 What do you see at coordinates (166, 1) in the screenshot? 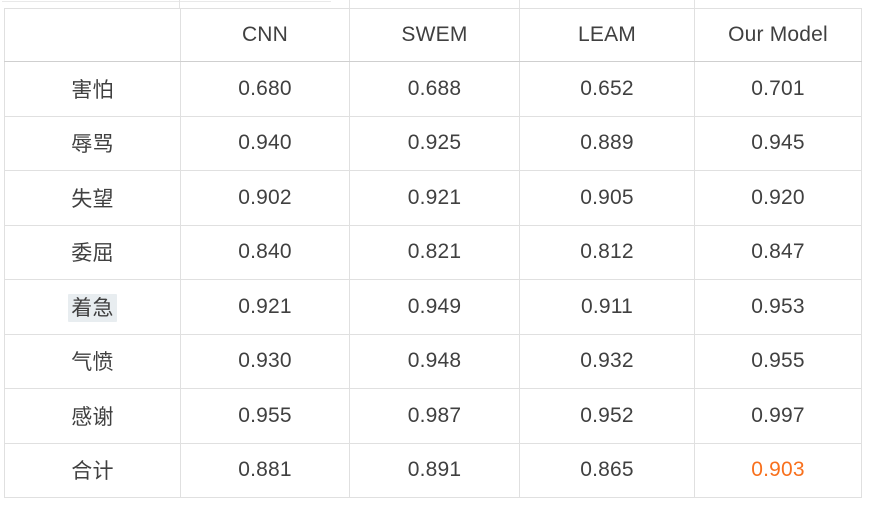
I see `crop-artifact-line` at bounding box center [166, 1].